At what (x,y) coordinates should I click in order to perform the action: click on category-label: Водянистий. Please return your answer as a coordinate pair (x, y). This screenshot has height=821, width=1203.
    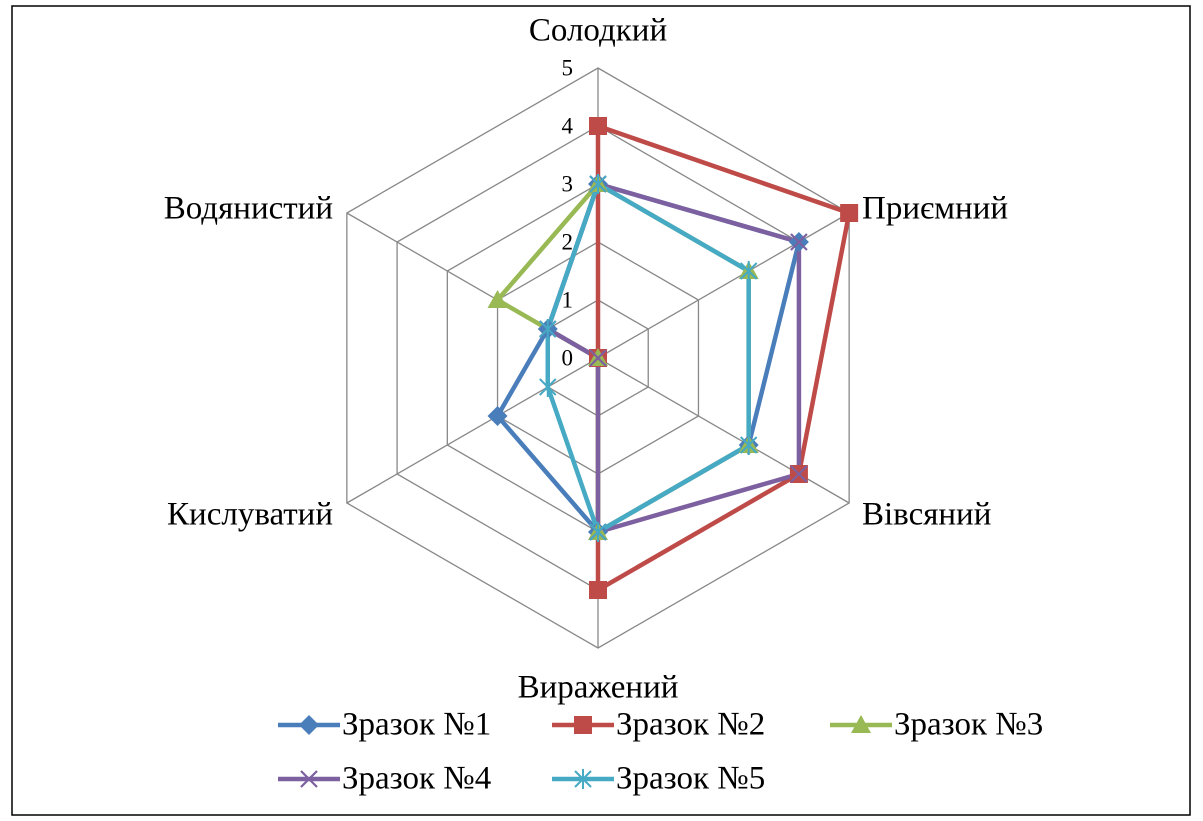
    Looking at the image, I should click on (248, 209).